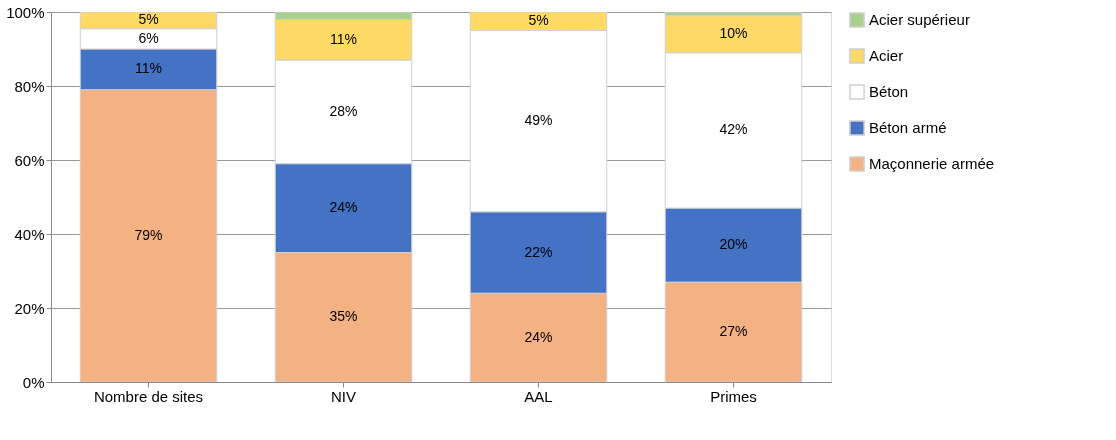  I want to click on data-label: 42%, so click(733, 129).